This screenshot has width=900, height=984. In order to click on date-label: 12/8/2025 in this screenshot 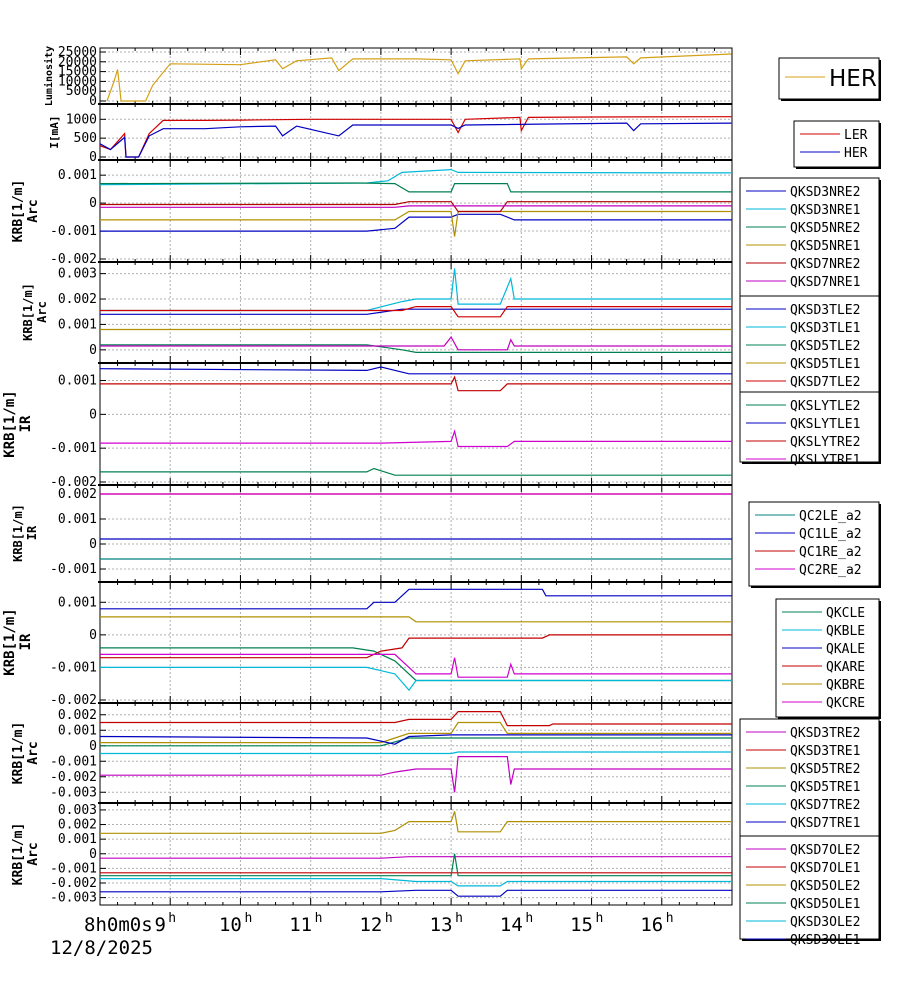, I will do `click(101, 948)`.